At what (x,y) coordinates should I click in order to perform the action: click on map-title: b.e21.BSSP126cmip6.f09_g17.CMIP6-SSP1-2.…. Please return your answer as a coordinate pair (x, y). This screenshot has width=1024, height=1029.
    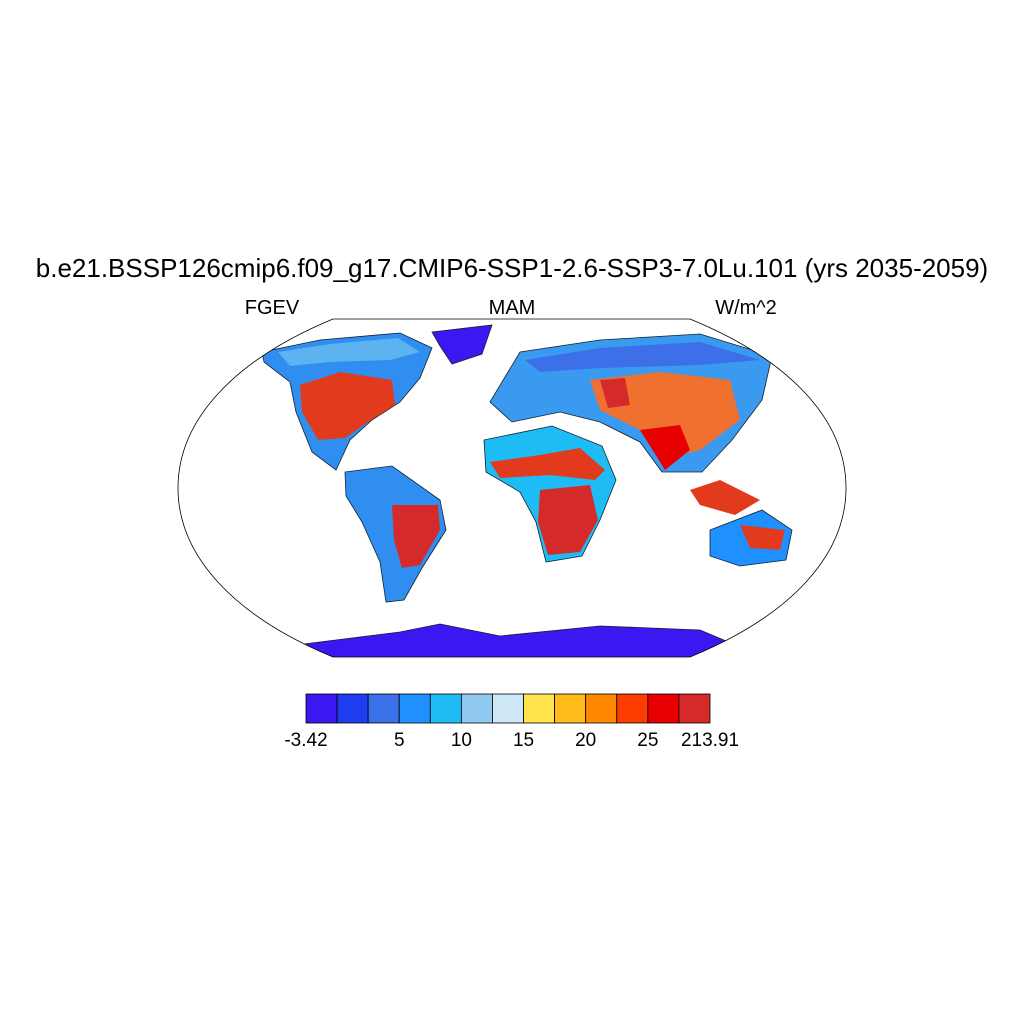
    Looking at the image, I should click on (512, 268).